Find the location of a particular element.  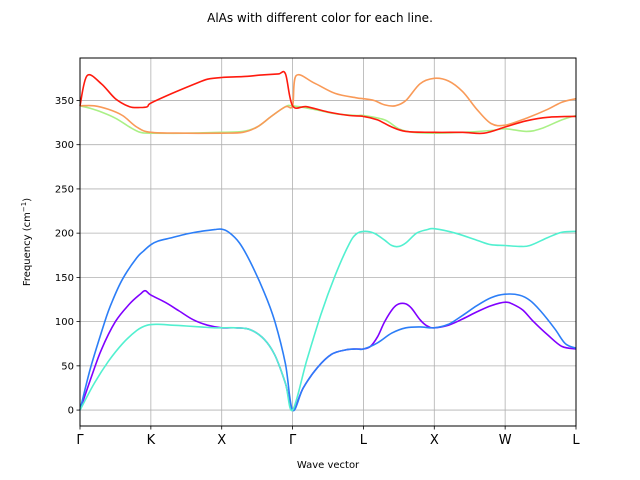

y-tick-label: 350 is located at coordinates (64, 101).